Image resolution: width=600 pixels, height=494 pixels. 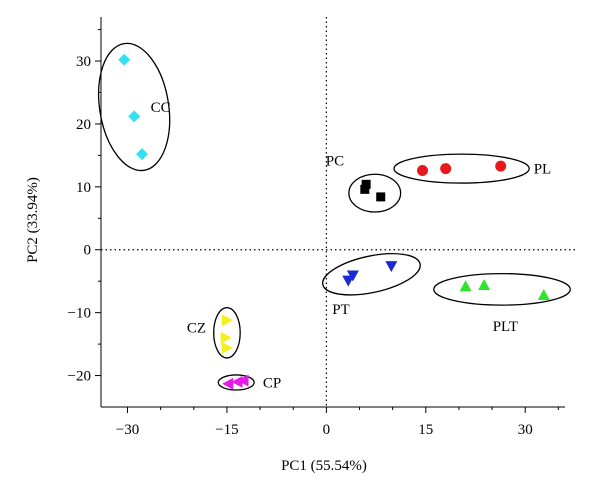 I want to click on y-tick-label: 10, so click(x=83, y=188).